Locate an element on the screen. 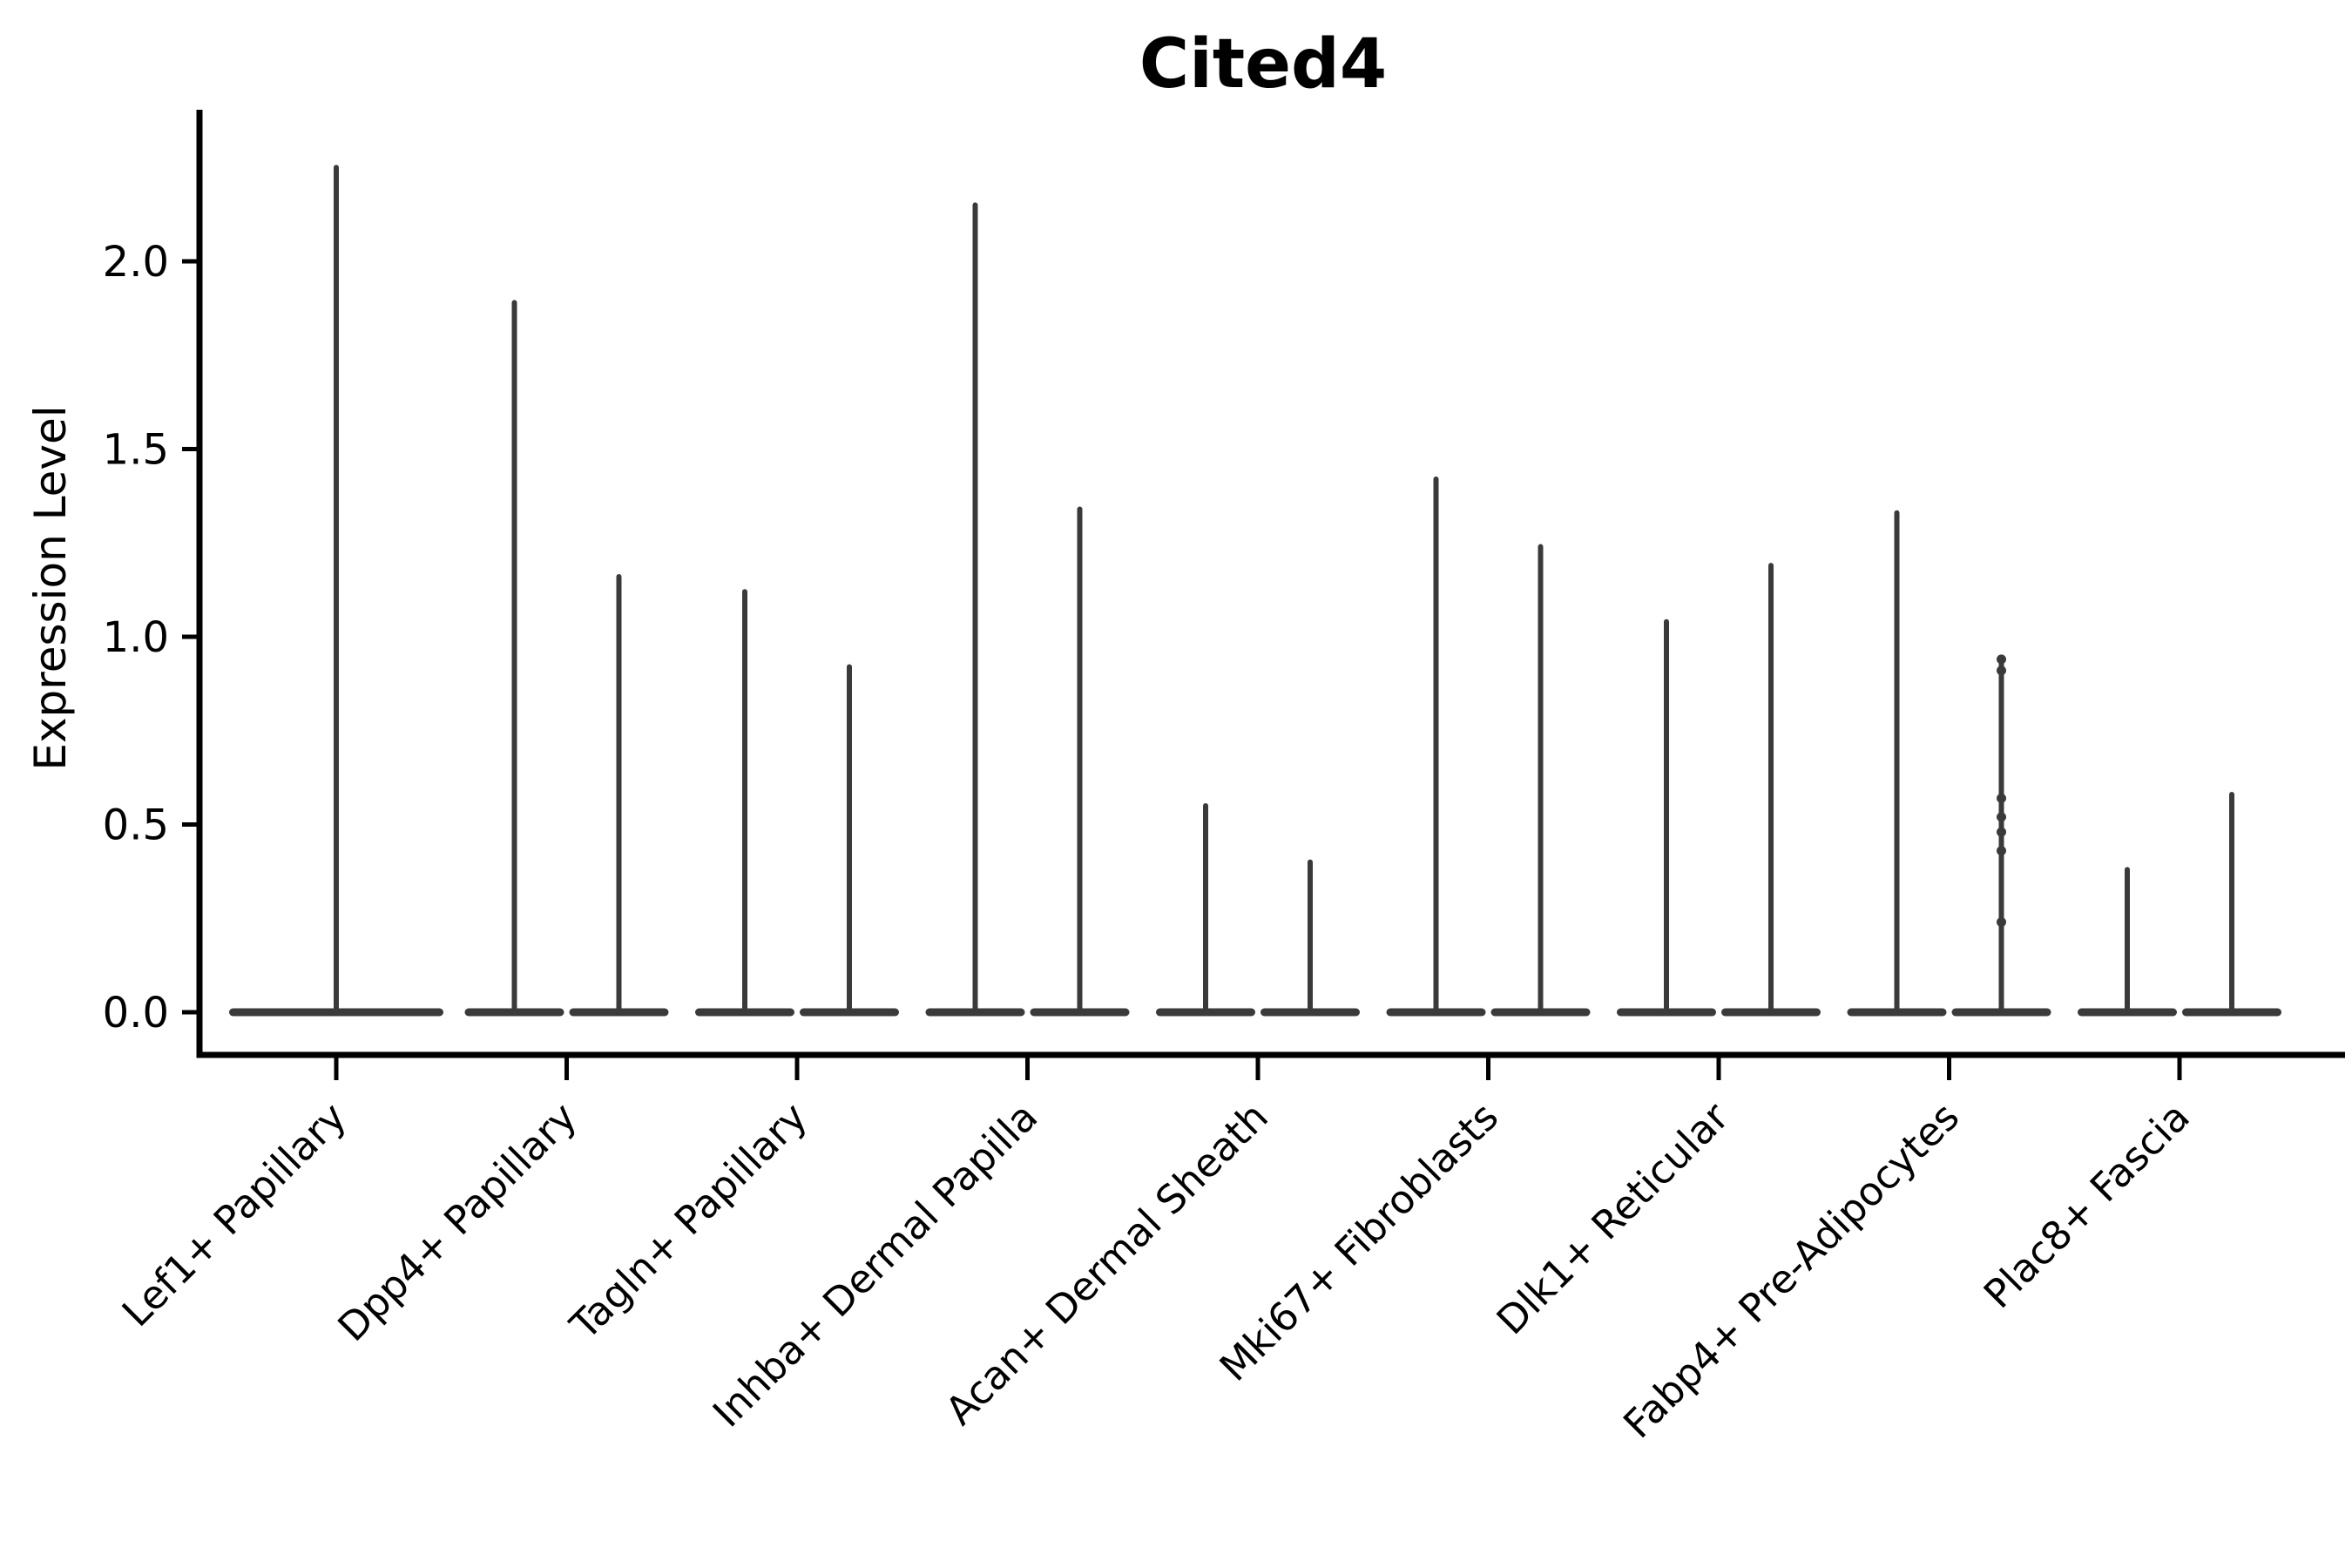 The width and height of the screenshot is (2352, 1568). y-tick-label: 0.5 is located at coordinates (136, 825).